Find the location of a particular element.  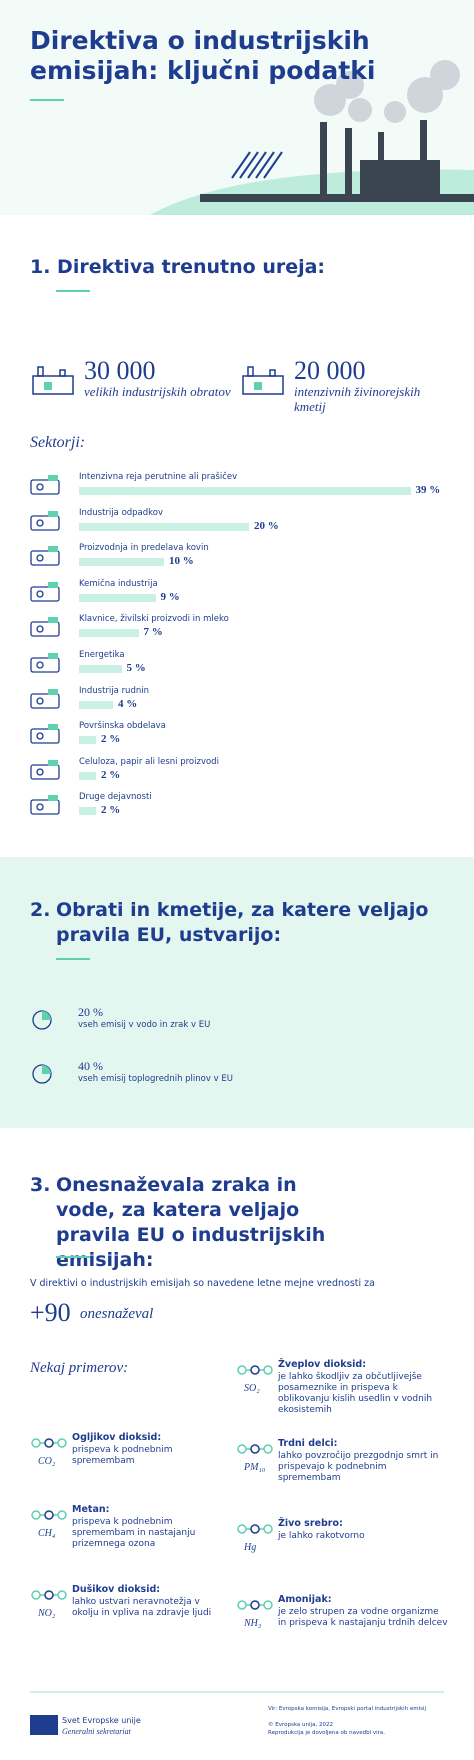

pollutant-name: Amonijak: is located at coordinates (305, 1599).